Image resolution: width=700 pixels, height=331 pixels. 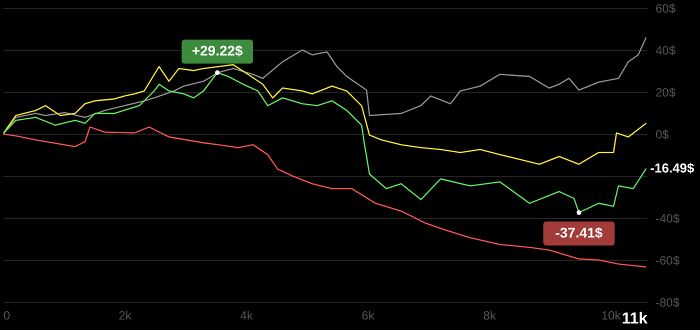 What do you see at coordinates (247, 315) in the screenshot?
I see `x-tick-label: 4k` at bounding box center [247, 315].